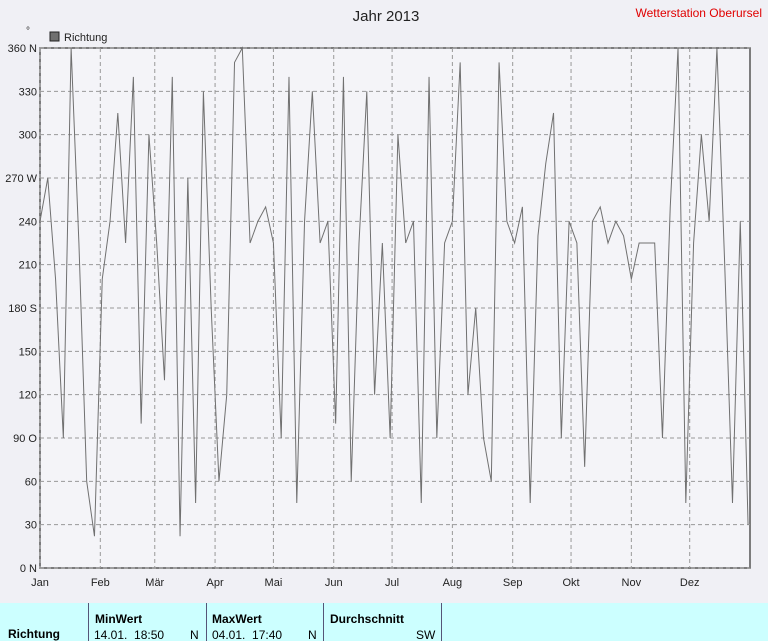  What do you see at coordinates (28, 396) in the screenshot?
I see `y-tick-label: 120` at bounding box center [28, 396].